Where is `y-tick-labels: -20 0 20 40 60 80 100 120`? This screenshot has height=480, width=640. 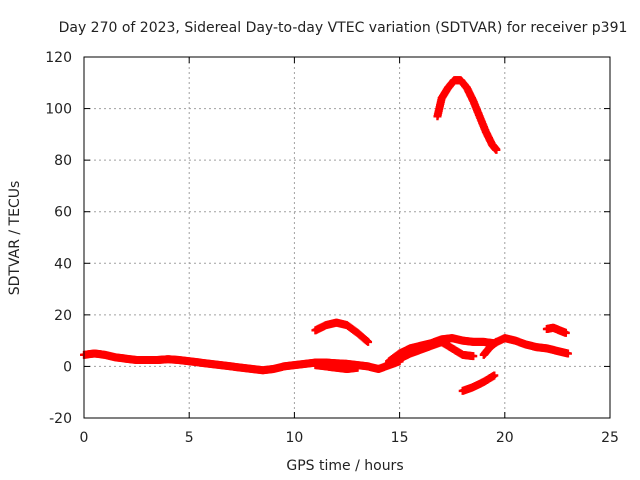
y-tick-labels: -20 0 20 40 60 80 100 120 is located at coordinates (58, 238).